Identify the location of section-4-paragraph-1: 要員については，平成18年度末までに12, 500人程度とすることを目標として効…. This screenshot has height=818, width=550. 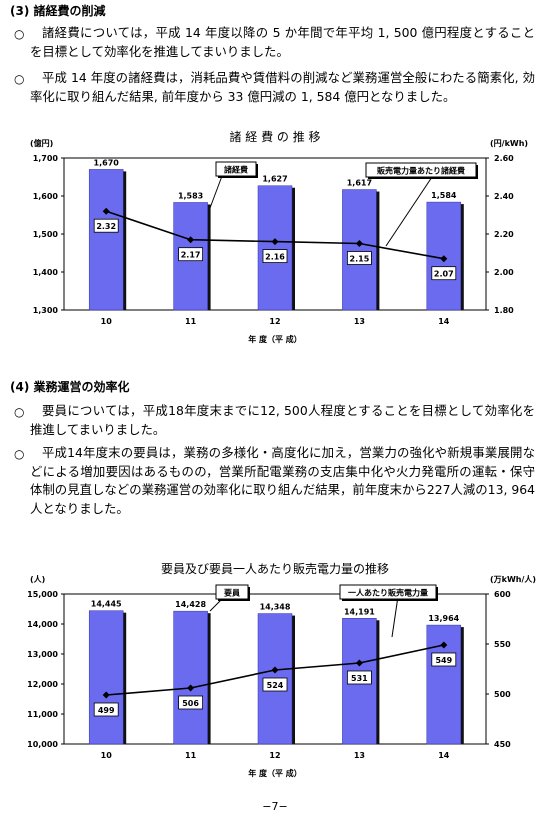
(282, 420).